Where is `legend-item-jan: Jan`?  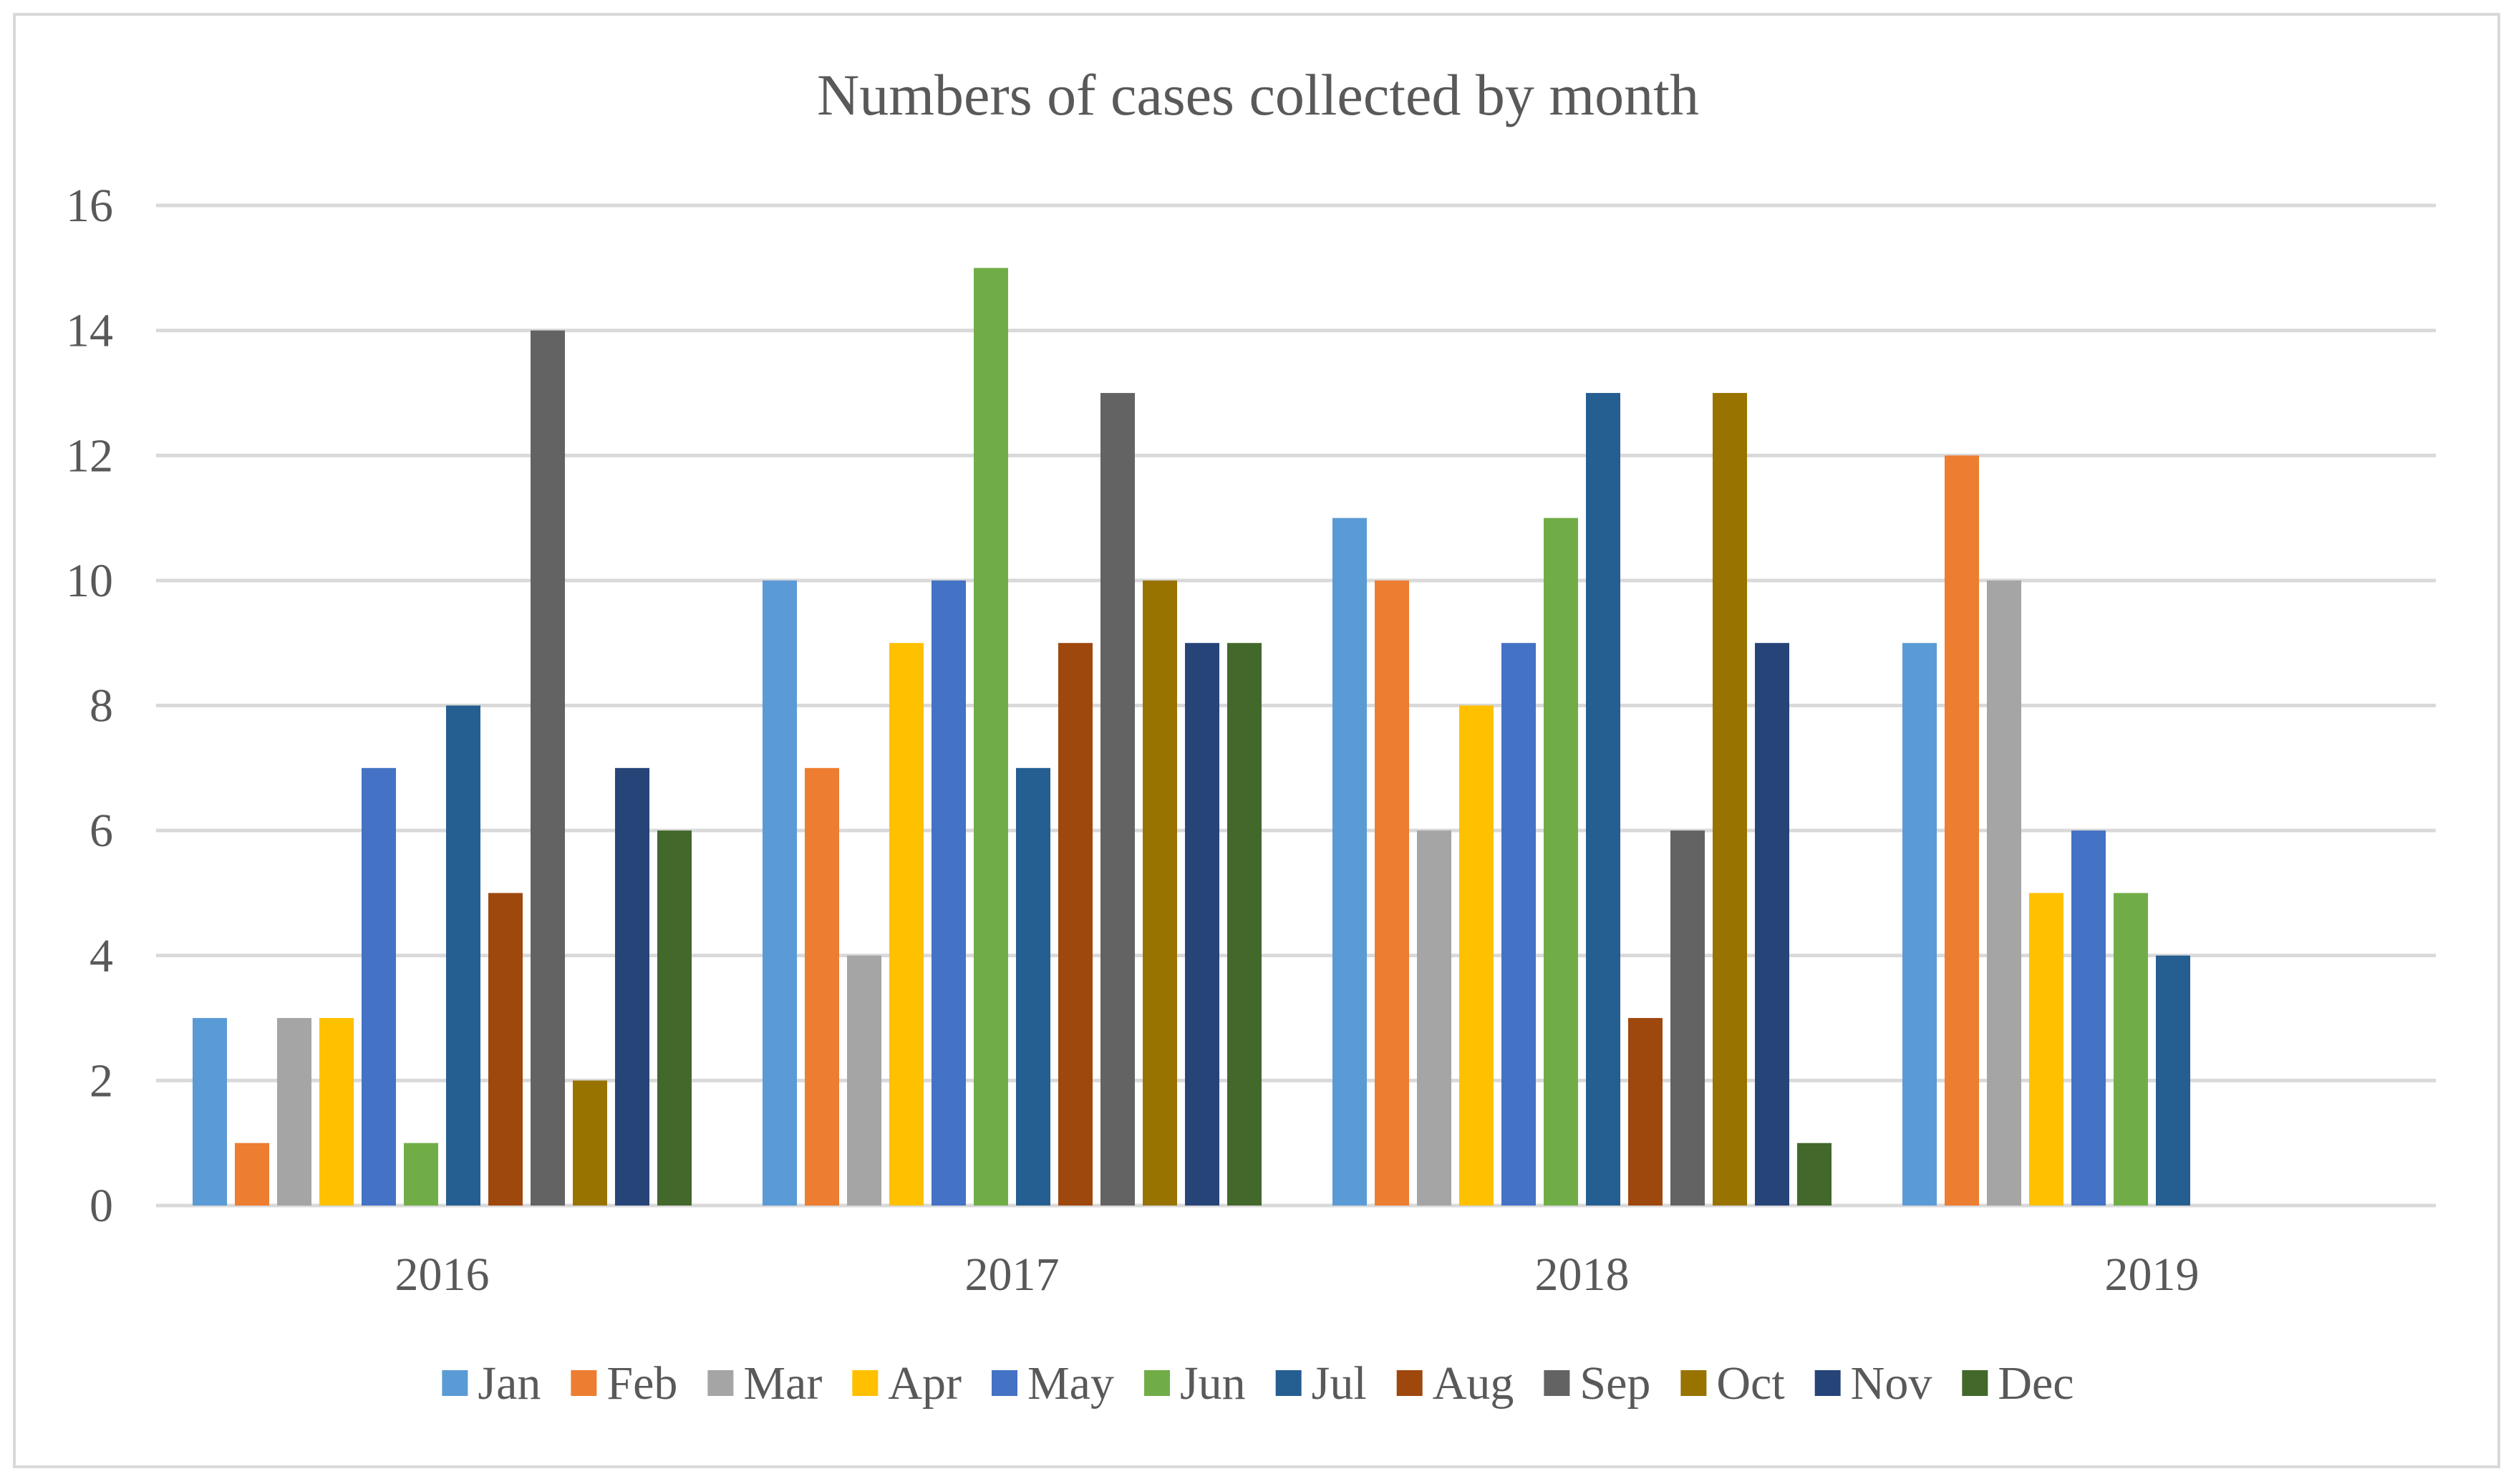 legend-item-jan: Jan is located at coordinates (491, 1383).